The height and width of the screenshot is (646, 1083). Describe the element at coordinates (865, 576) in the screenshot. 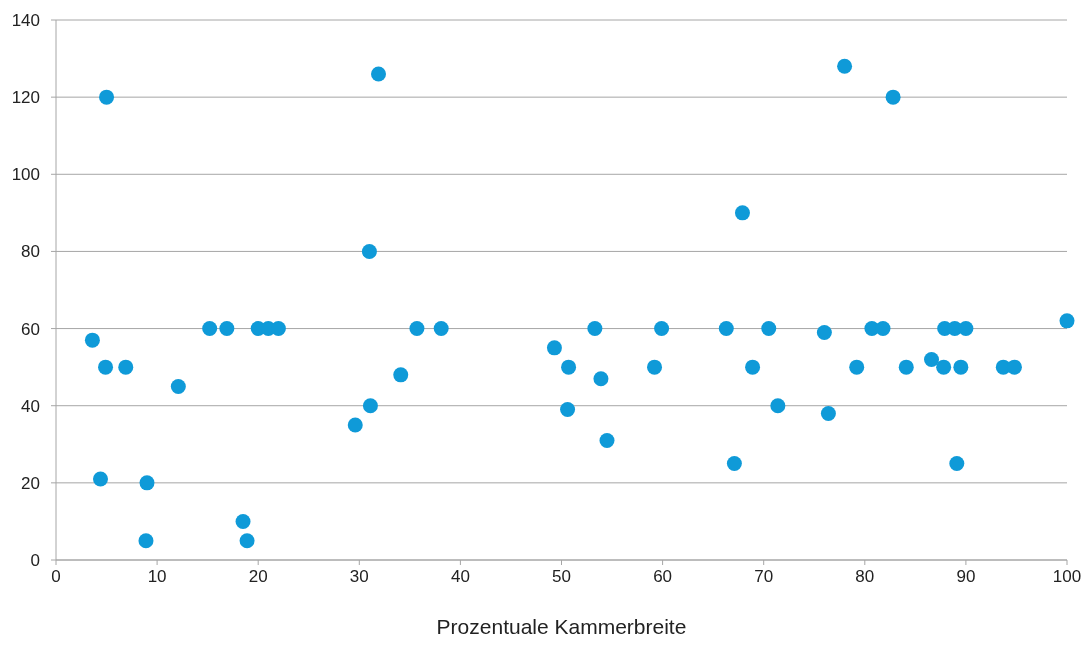

I see `x-tick-label: 80` at that location.